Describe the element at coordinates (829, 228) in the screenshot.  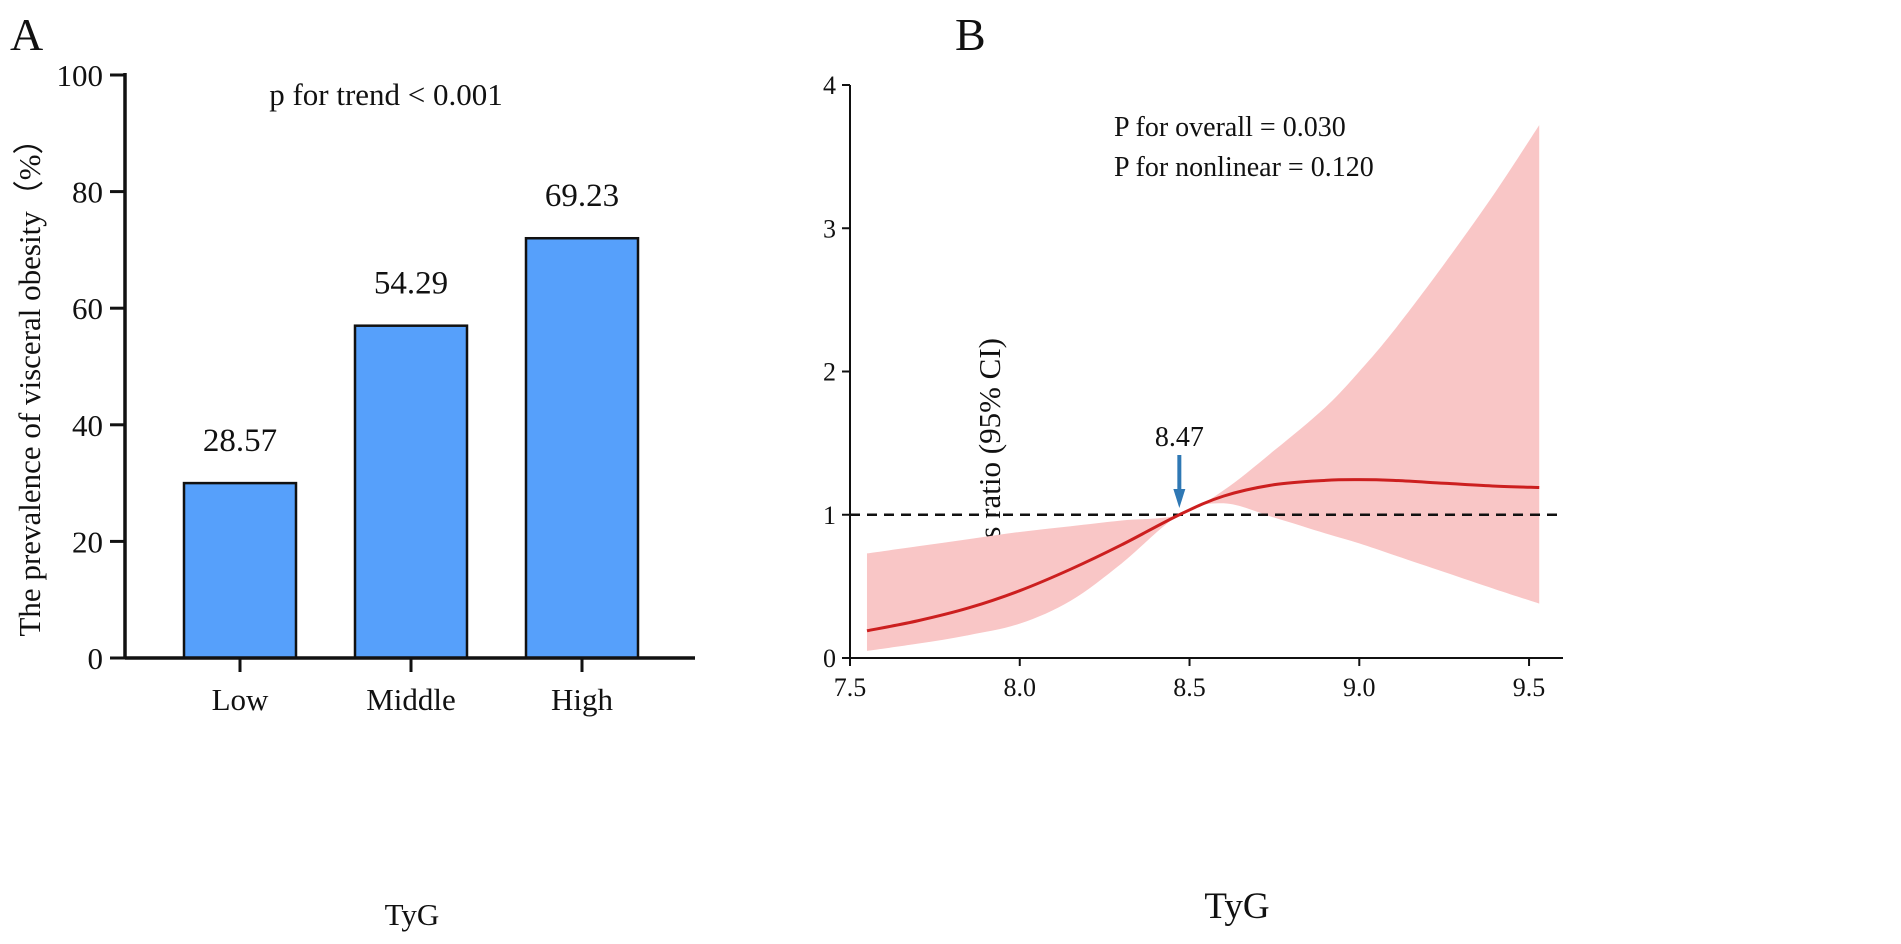
I see `y-tick-label-3: 3` at that location.